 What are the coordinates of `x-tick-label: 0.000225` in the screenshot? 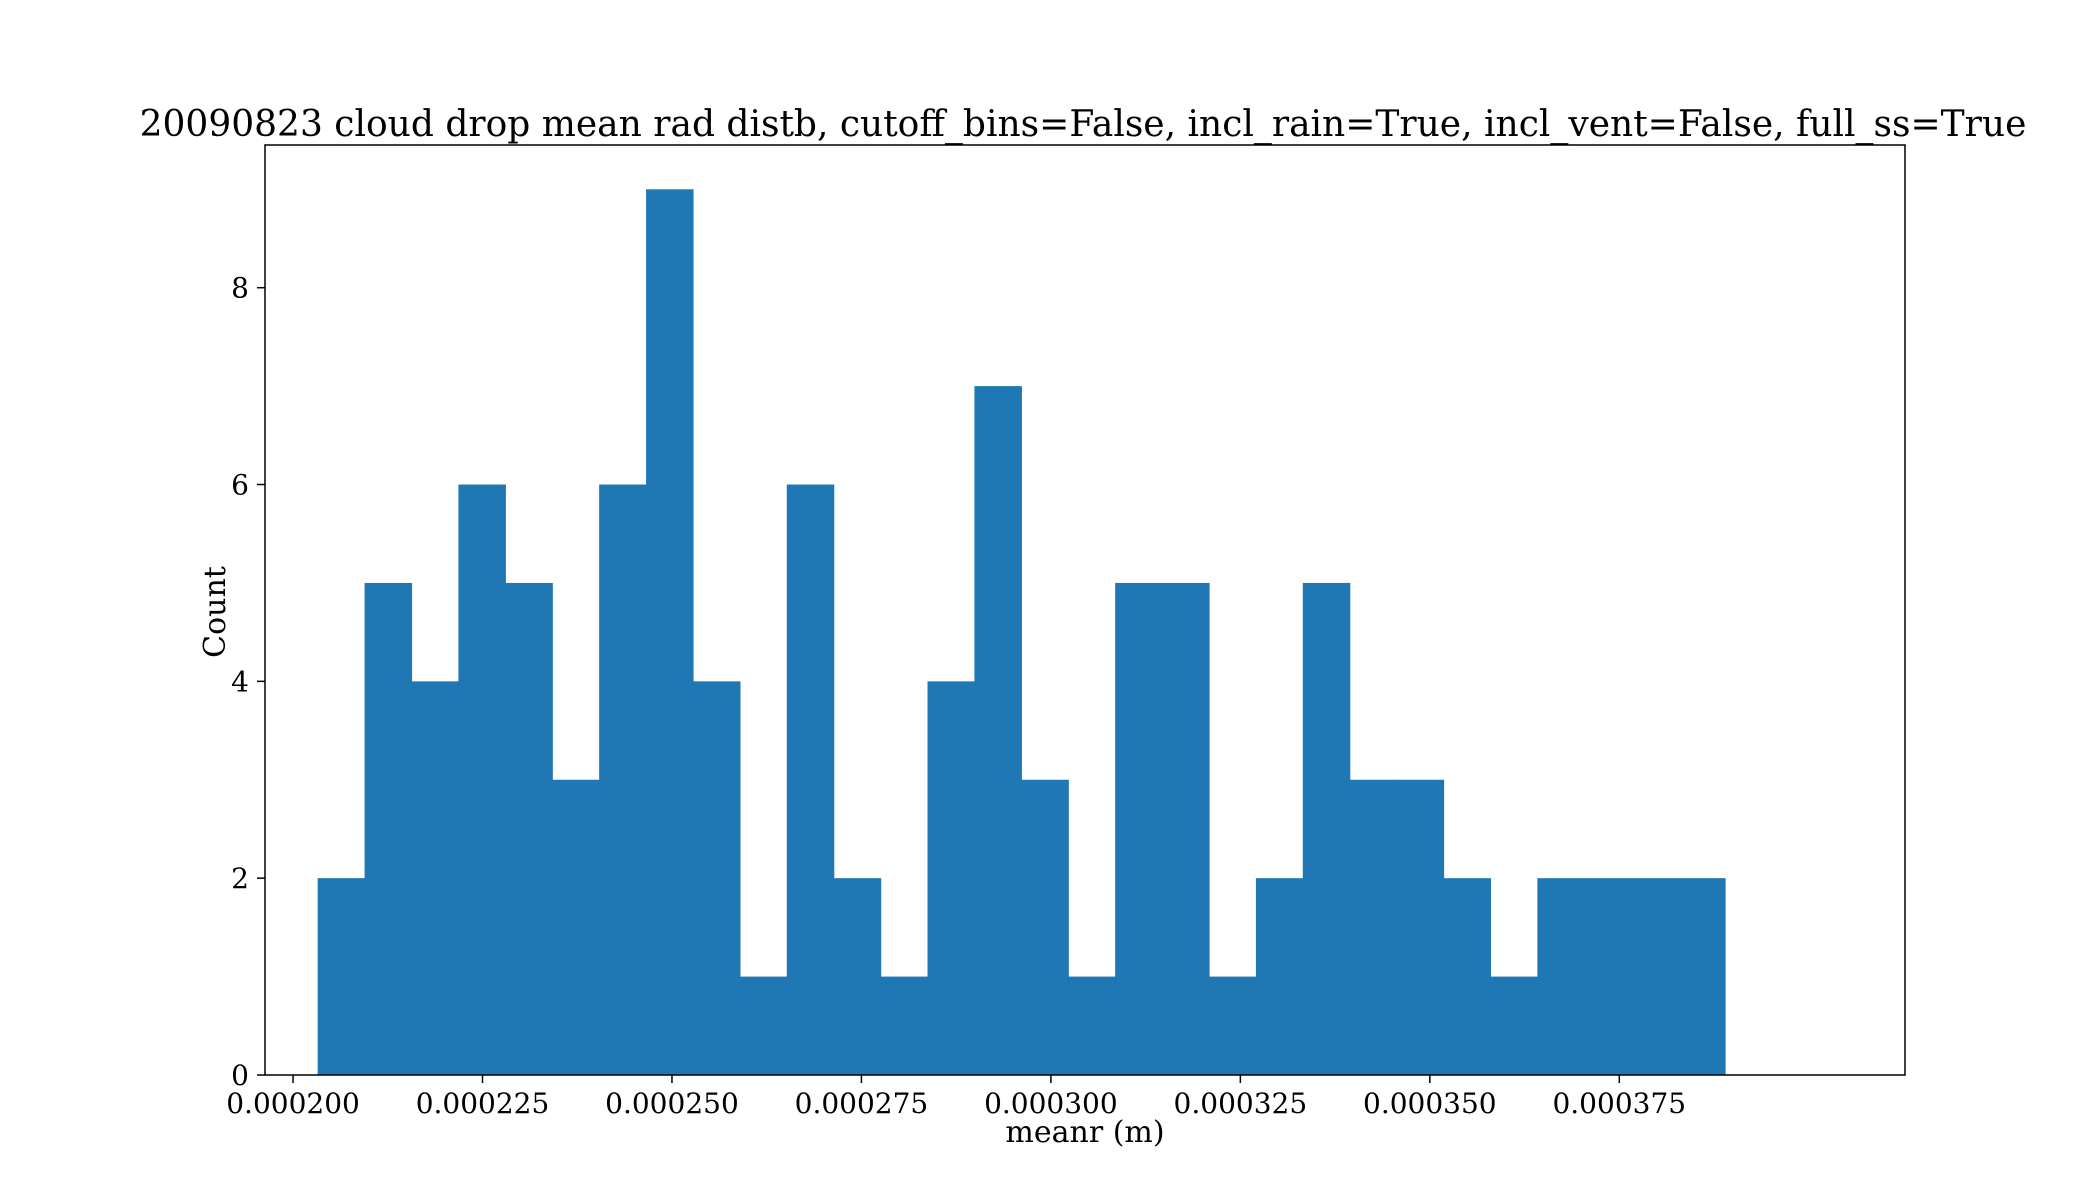 It's located at (483, 1103).